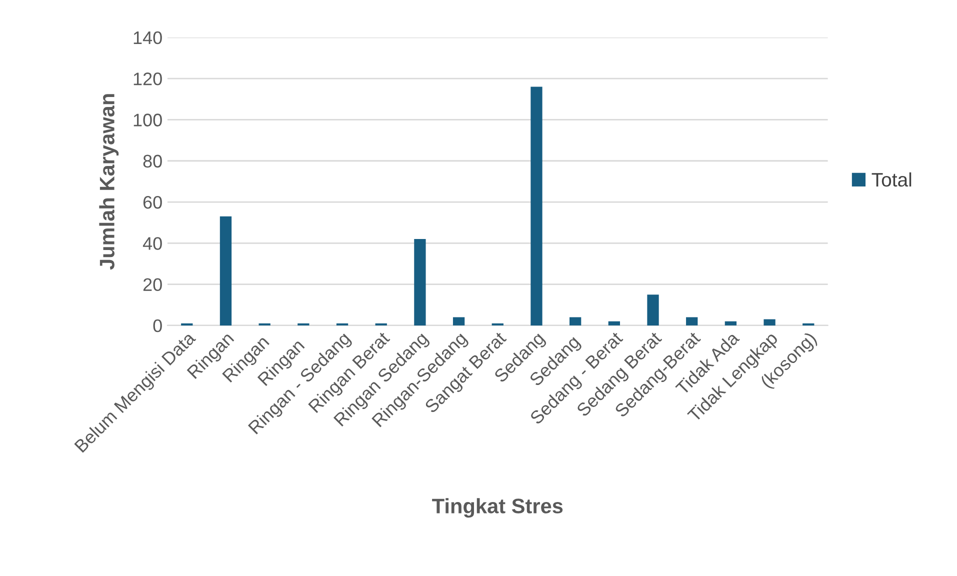 The width and height of the screenshot is (957, 576). What do you see at coordinates (109, 182) in the screenshot?
I see `y-axis-title: Jumlah Karyawan` at bounding box center [109, 182].